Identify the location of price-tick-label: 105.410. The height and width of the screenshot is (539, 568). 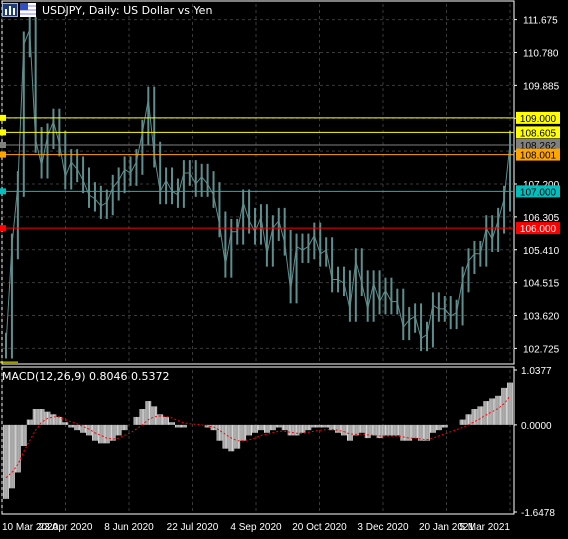
(541, 251).